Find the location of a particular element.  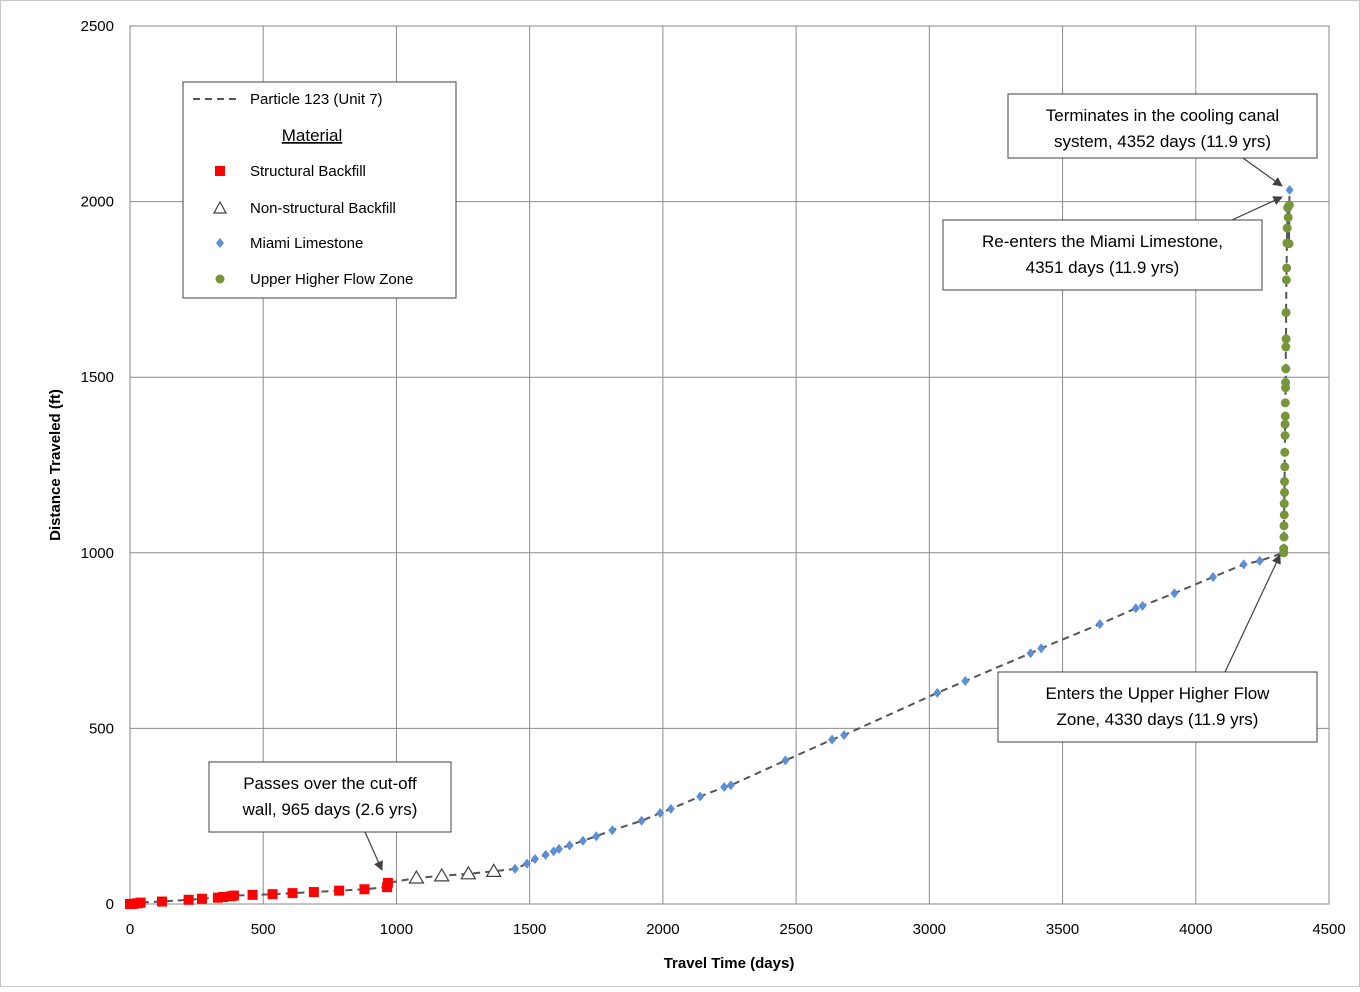

legend-item-non-structural-backfill: Non-structural Backfill is located at coordinates (323, 208).